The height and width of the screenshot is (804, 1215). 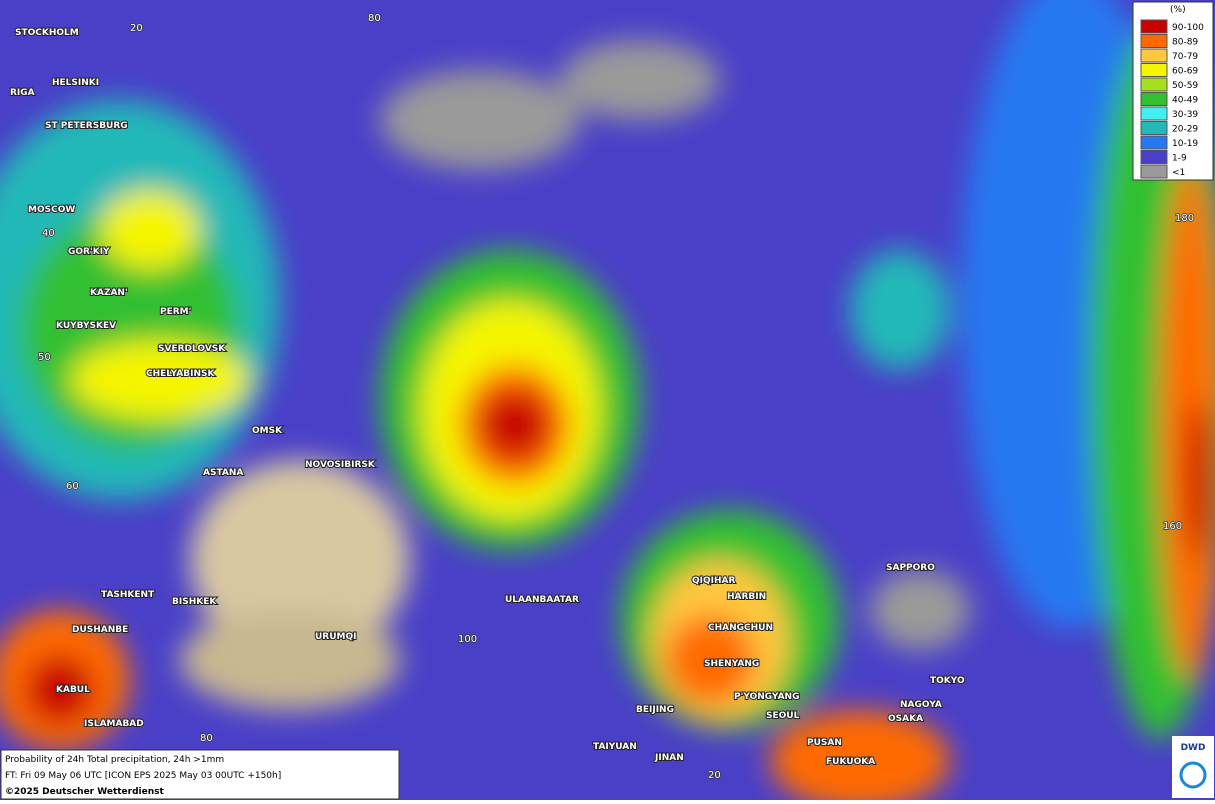 I want to click on city-label: CHELYABINSK, so click(x=180, y=374).